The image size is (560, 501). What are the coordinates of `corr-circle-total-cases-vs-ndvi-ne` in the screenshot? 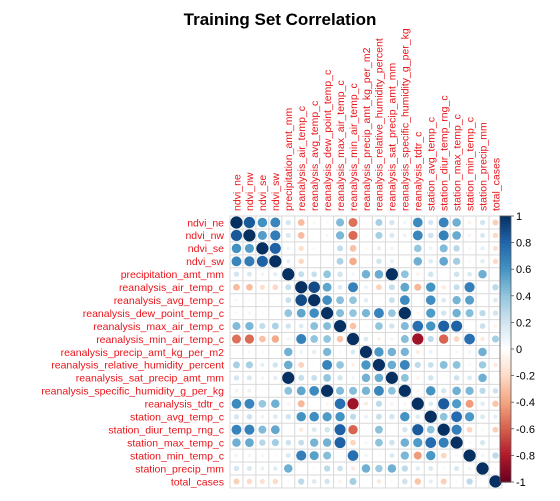 It's located at (236, 481).